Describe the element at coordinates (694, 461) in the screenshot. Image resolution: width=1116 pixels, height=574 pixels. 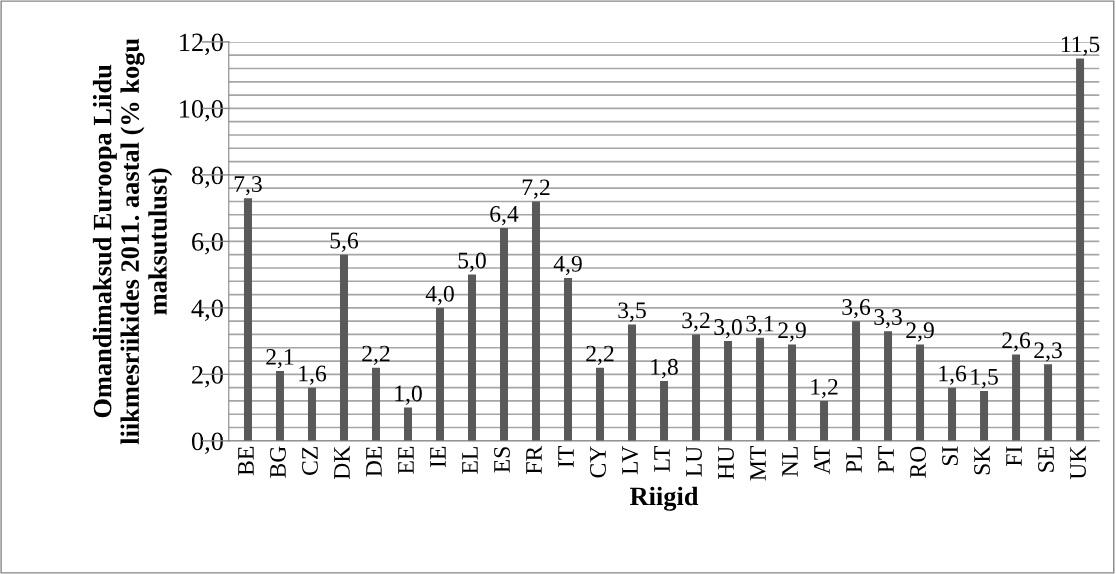
I see `x-tick-label: LU` at that location.